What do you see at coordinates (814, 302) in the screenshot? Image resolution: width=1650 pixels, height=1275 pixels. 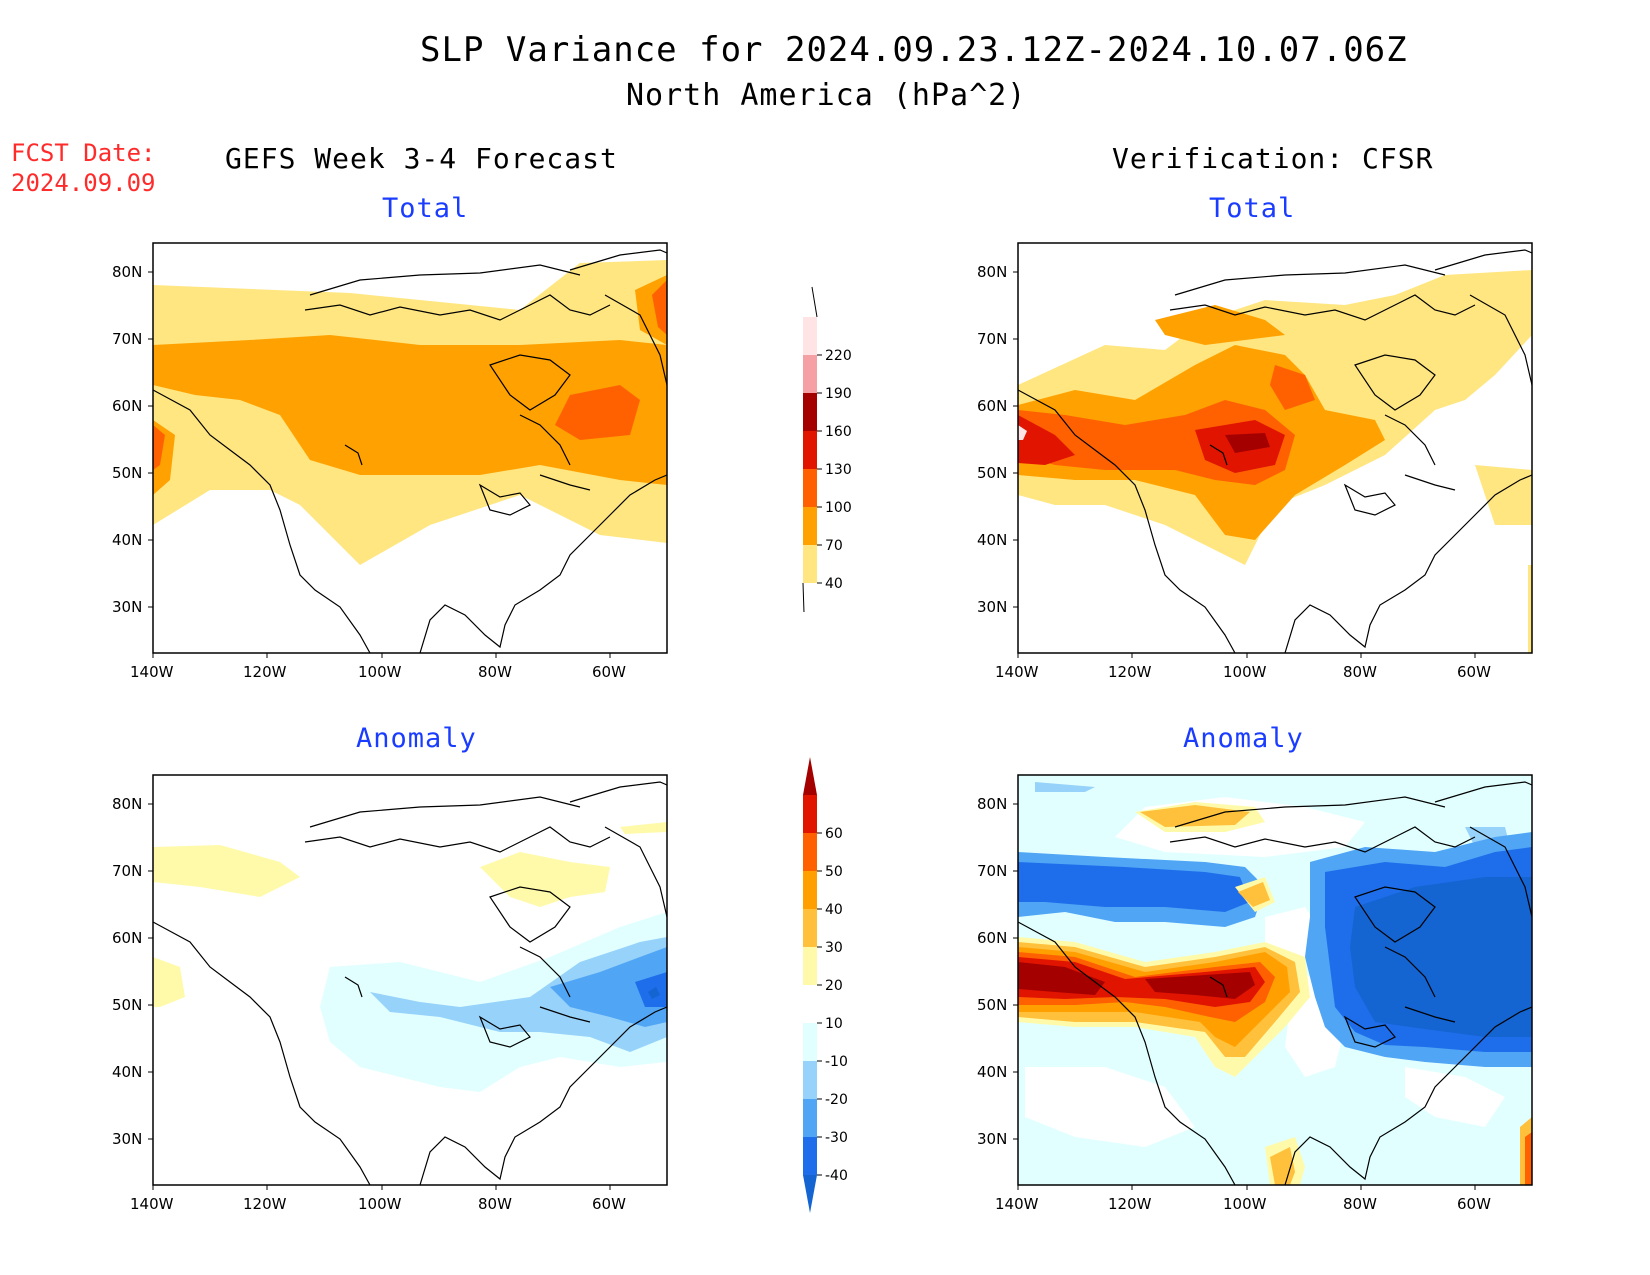 I see `colorbar-top-tail` at bounding box center [814, 302].